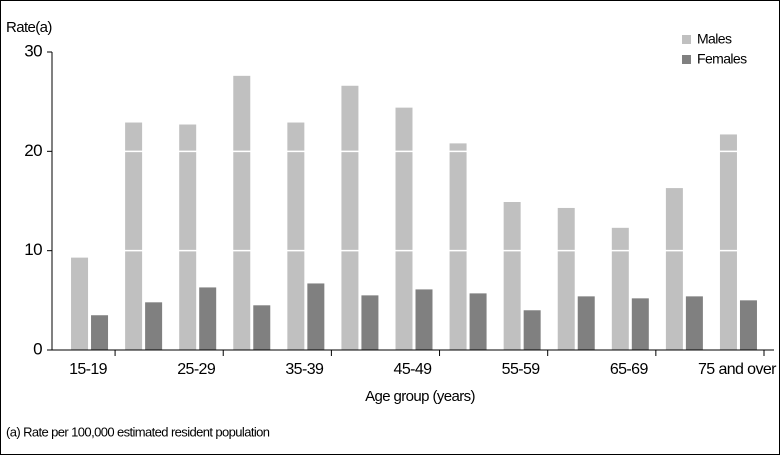 This screenshot has width=780, height=455. Describe the element at coordinates (37, 348) in the screenshot. I see `y-tick-label: 0` at that location.